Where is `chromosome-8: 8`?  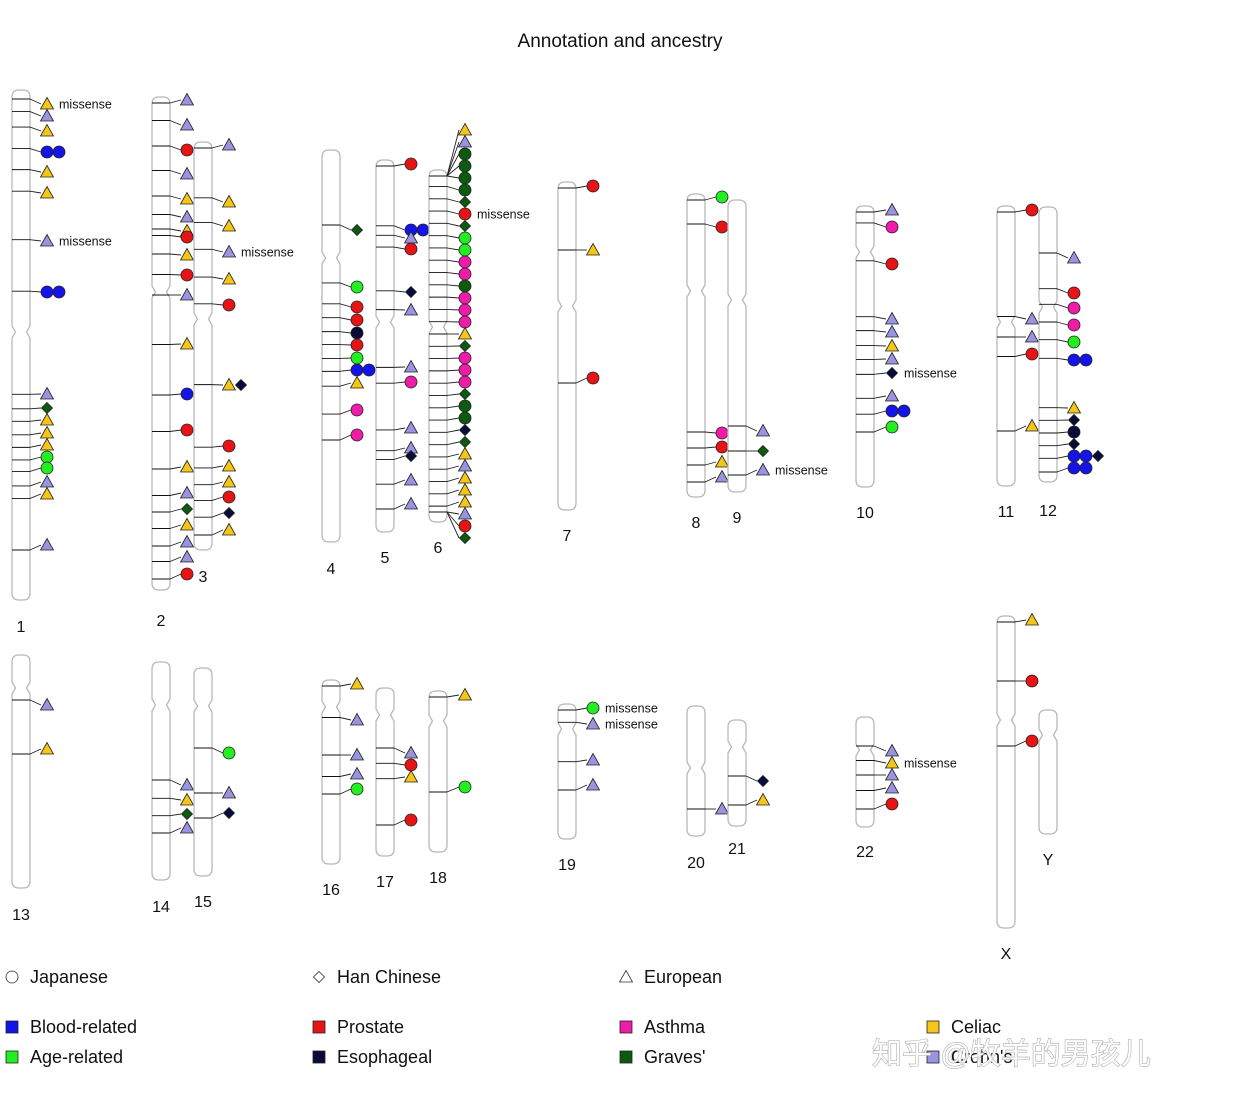 chromosome-8: 8 is located at coordinates (708, 361).